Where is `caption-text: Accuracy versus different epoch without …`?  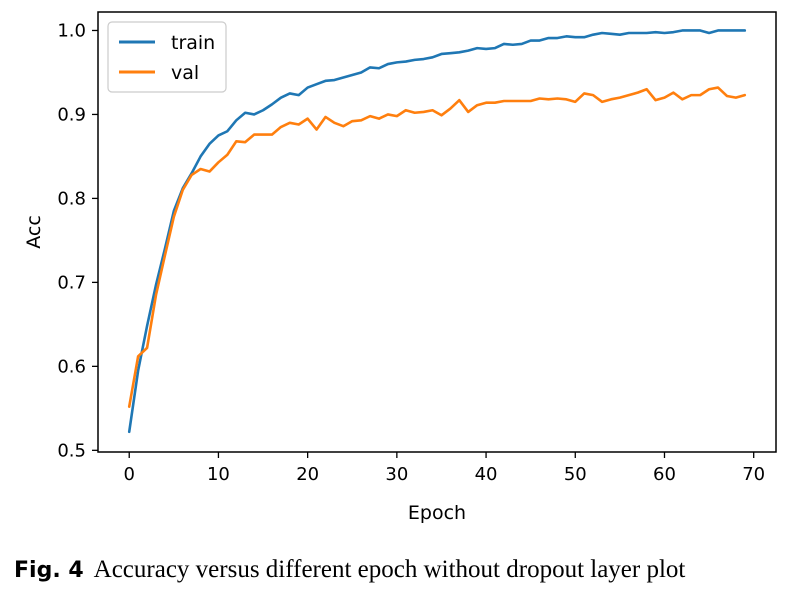 caption-text: Accuracy versus different epoch without … is located at coordinates (389, 569).